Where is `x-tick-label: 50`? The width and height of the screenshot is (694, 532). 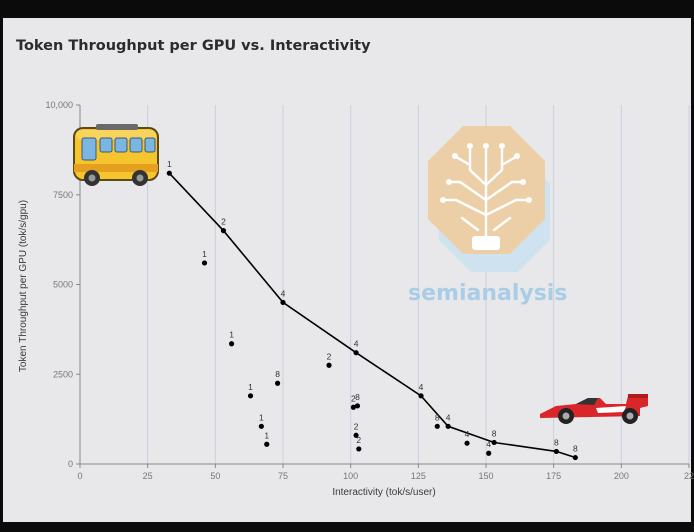 x-tick-label: 50 is located at coordinates (215, 476).